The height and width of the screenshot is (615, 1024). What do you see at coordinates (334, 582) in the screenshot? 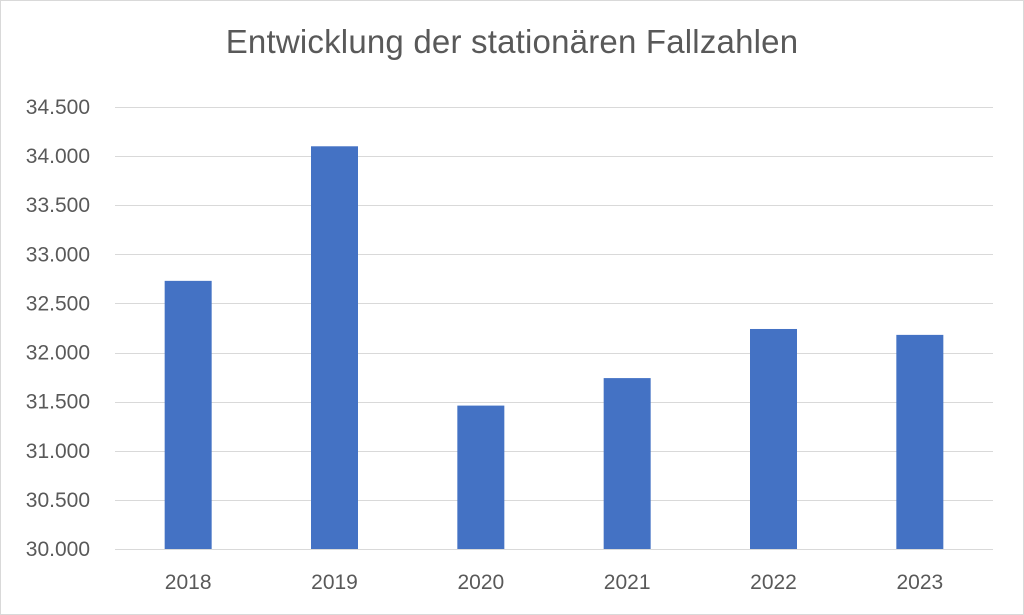
I see `x-tick-label: 2019` at bounding box center [334, 582].